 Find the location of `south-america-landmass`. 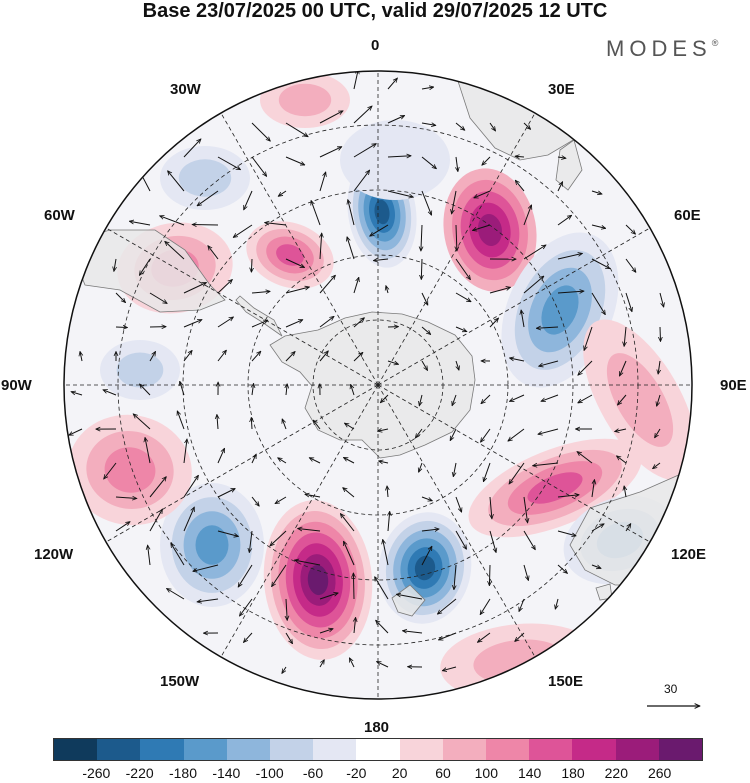

south-america-landmass is located at coordinates (146, 271).